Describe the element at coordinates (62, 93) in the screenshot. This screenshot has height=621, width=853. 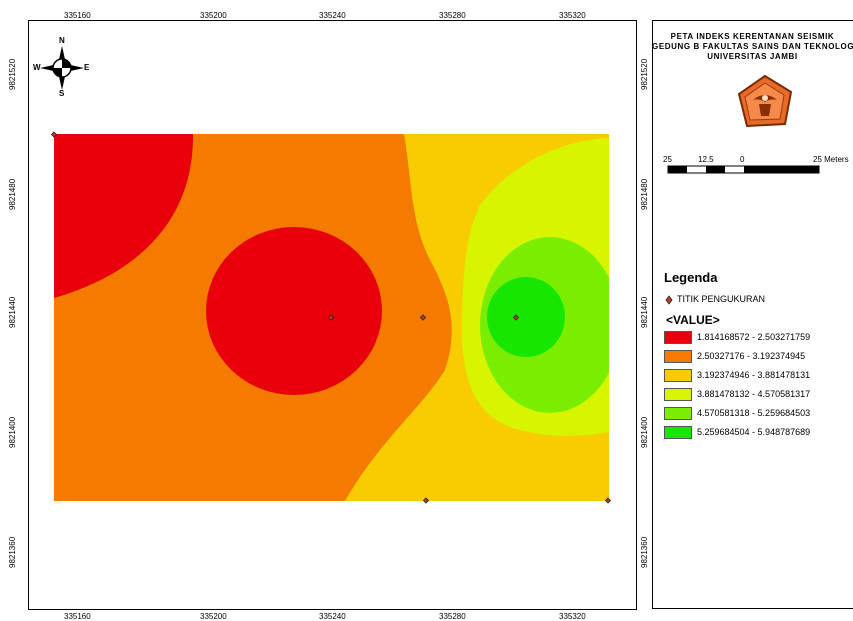
I see `compass-s: S` at that location.